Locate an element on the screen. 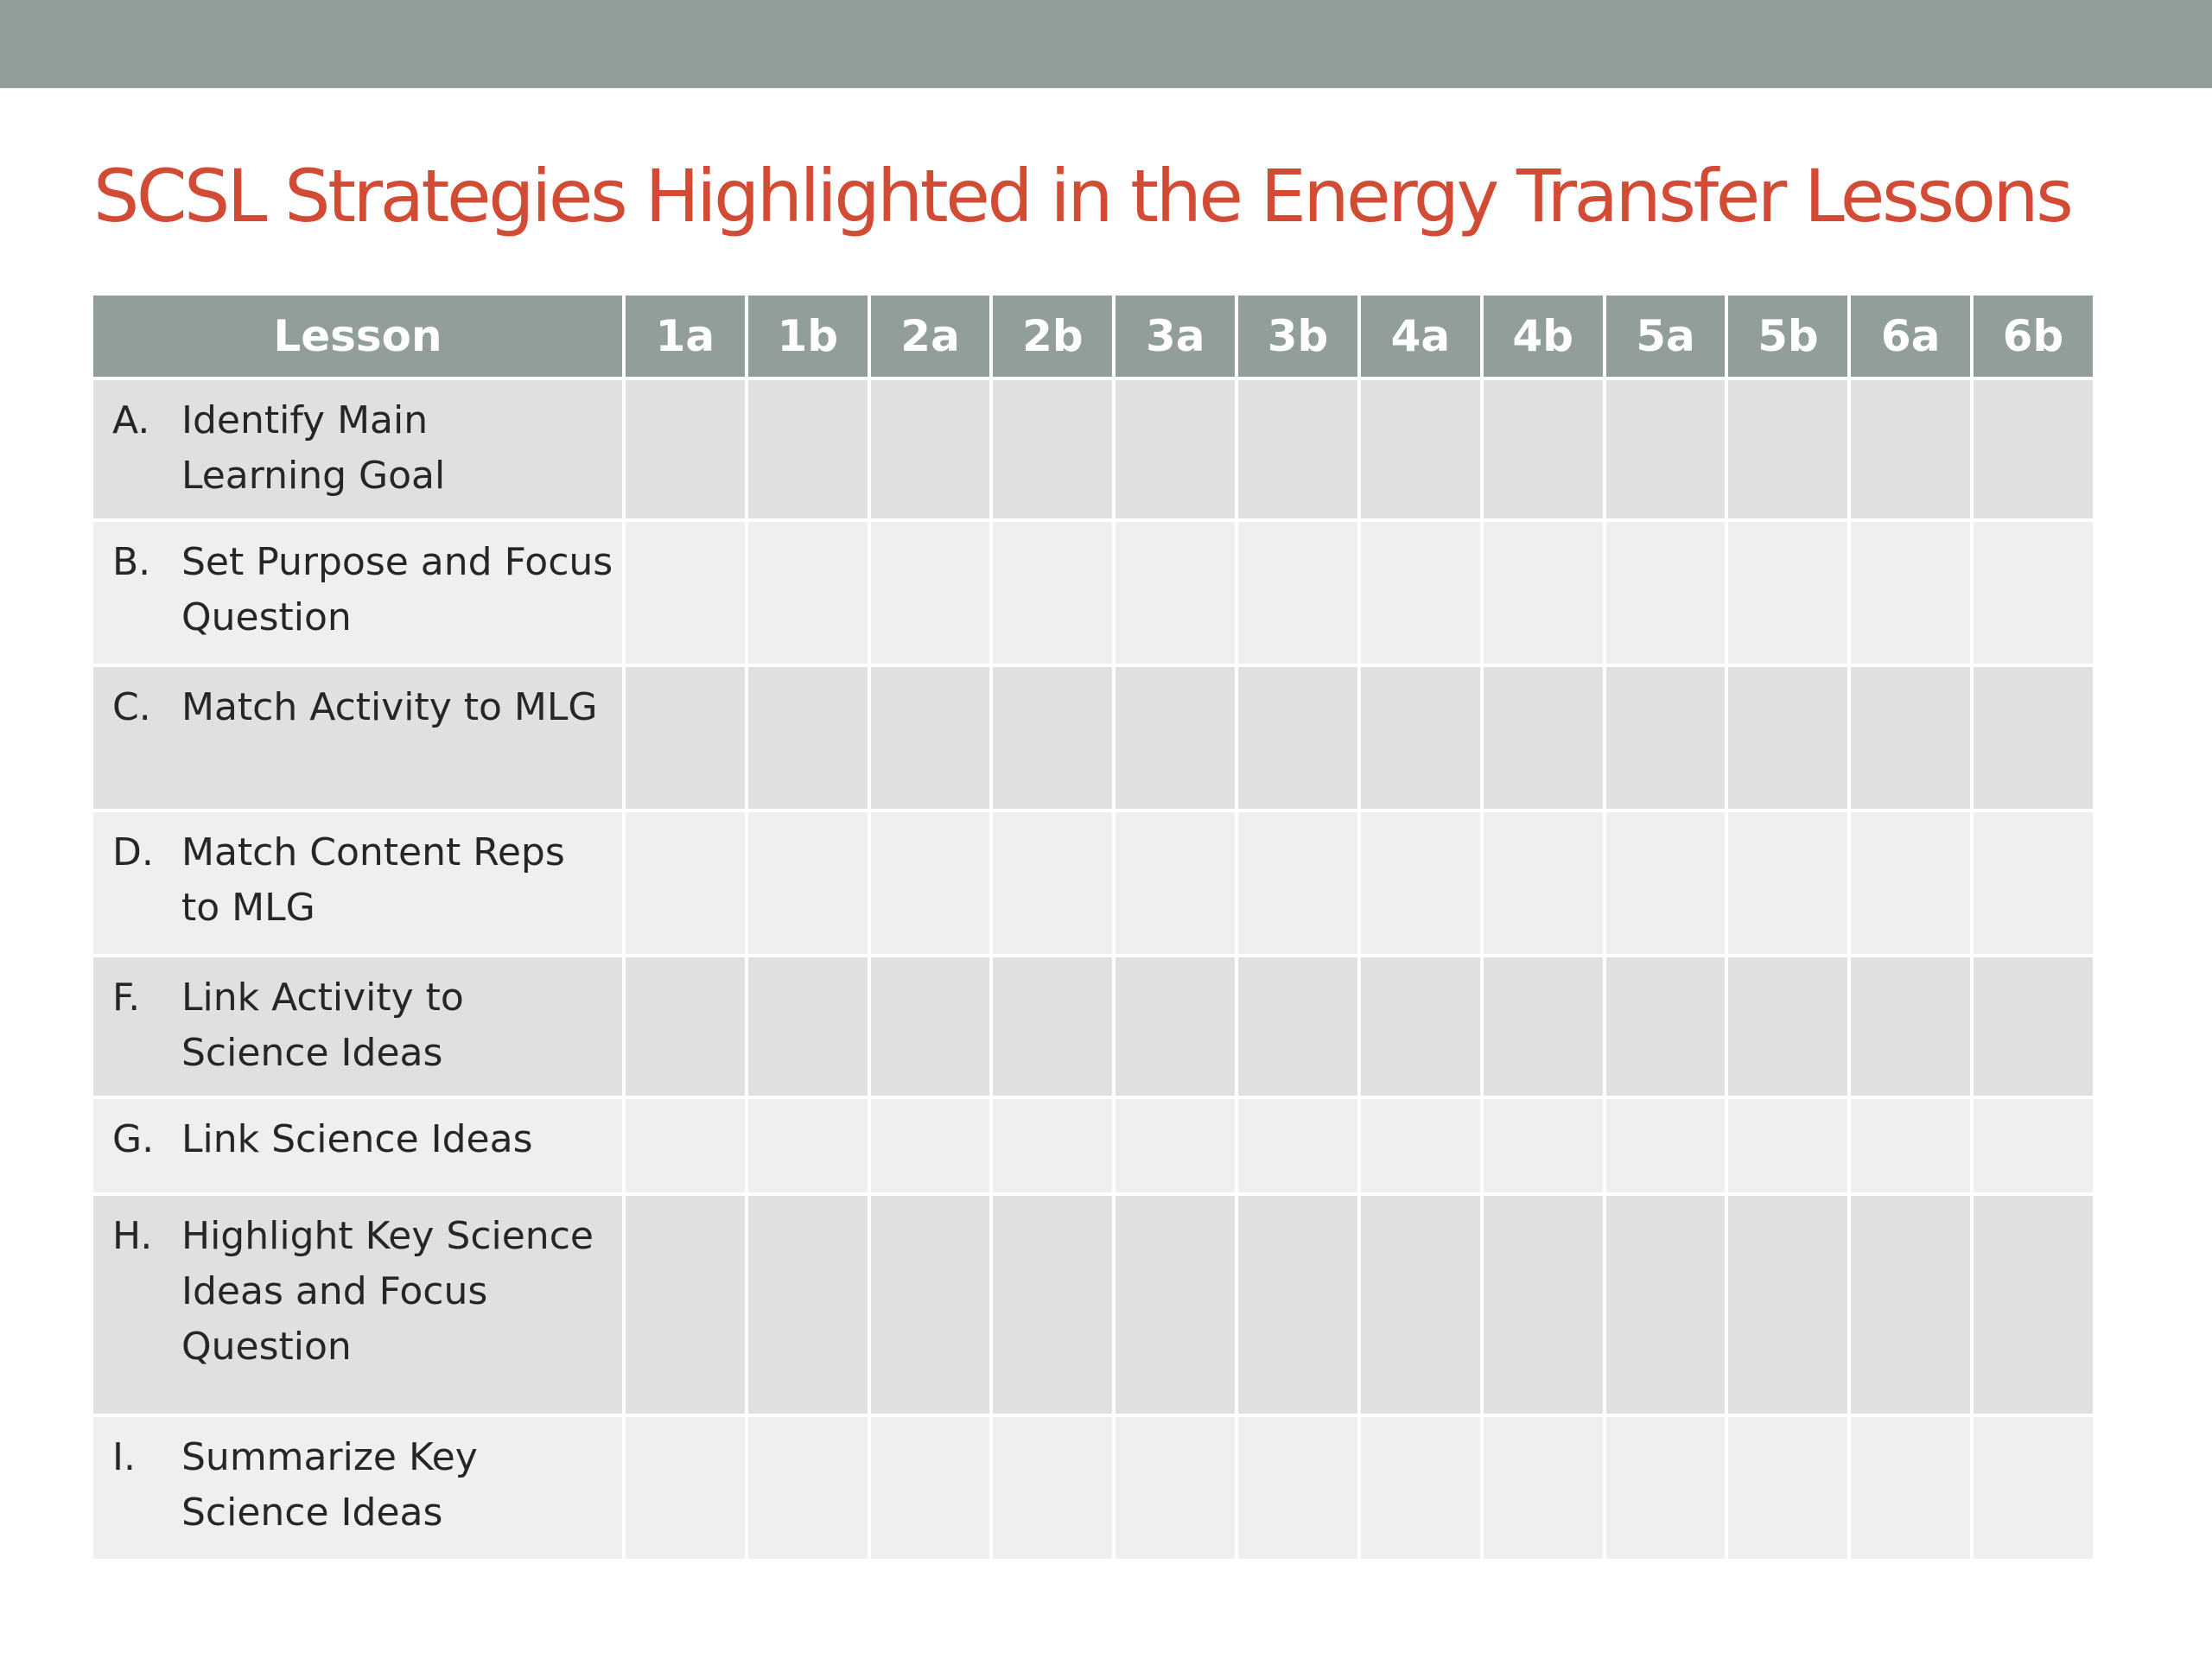  strategy-letter: I. is located at coordinates (124, 1457).